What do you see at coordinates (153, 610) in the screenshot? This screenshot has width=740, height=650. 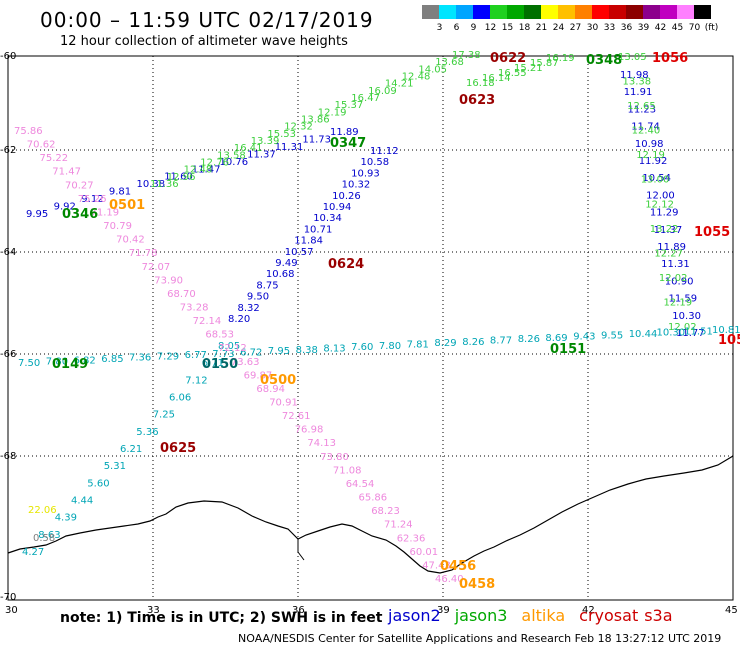 I see `lon-label: 33` at bounding box center [153, 610].